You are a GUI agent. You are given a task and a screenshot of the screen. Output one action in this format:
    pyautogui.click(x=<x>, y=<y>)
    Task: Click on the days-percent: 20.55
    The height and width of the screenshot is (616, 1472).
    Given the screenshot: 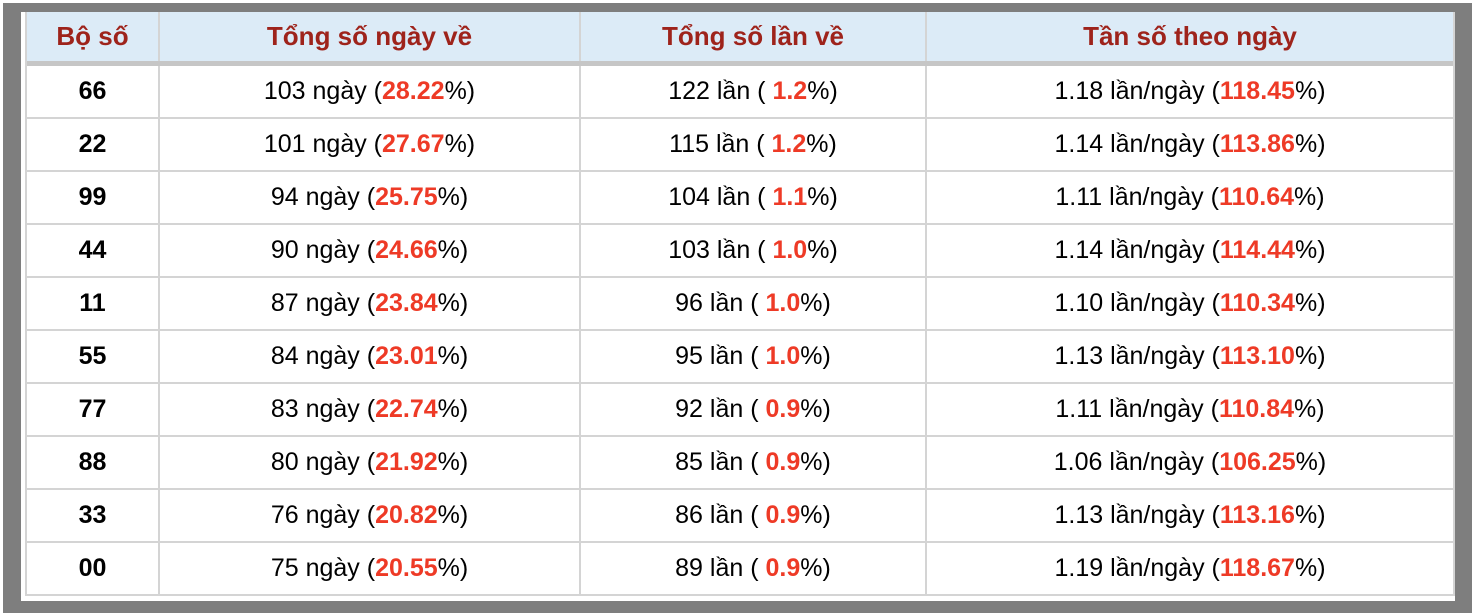 What is the action you would take?
    pyautogui.click(x=406, y=568)
    